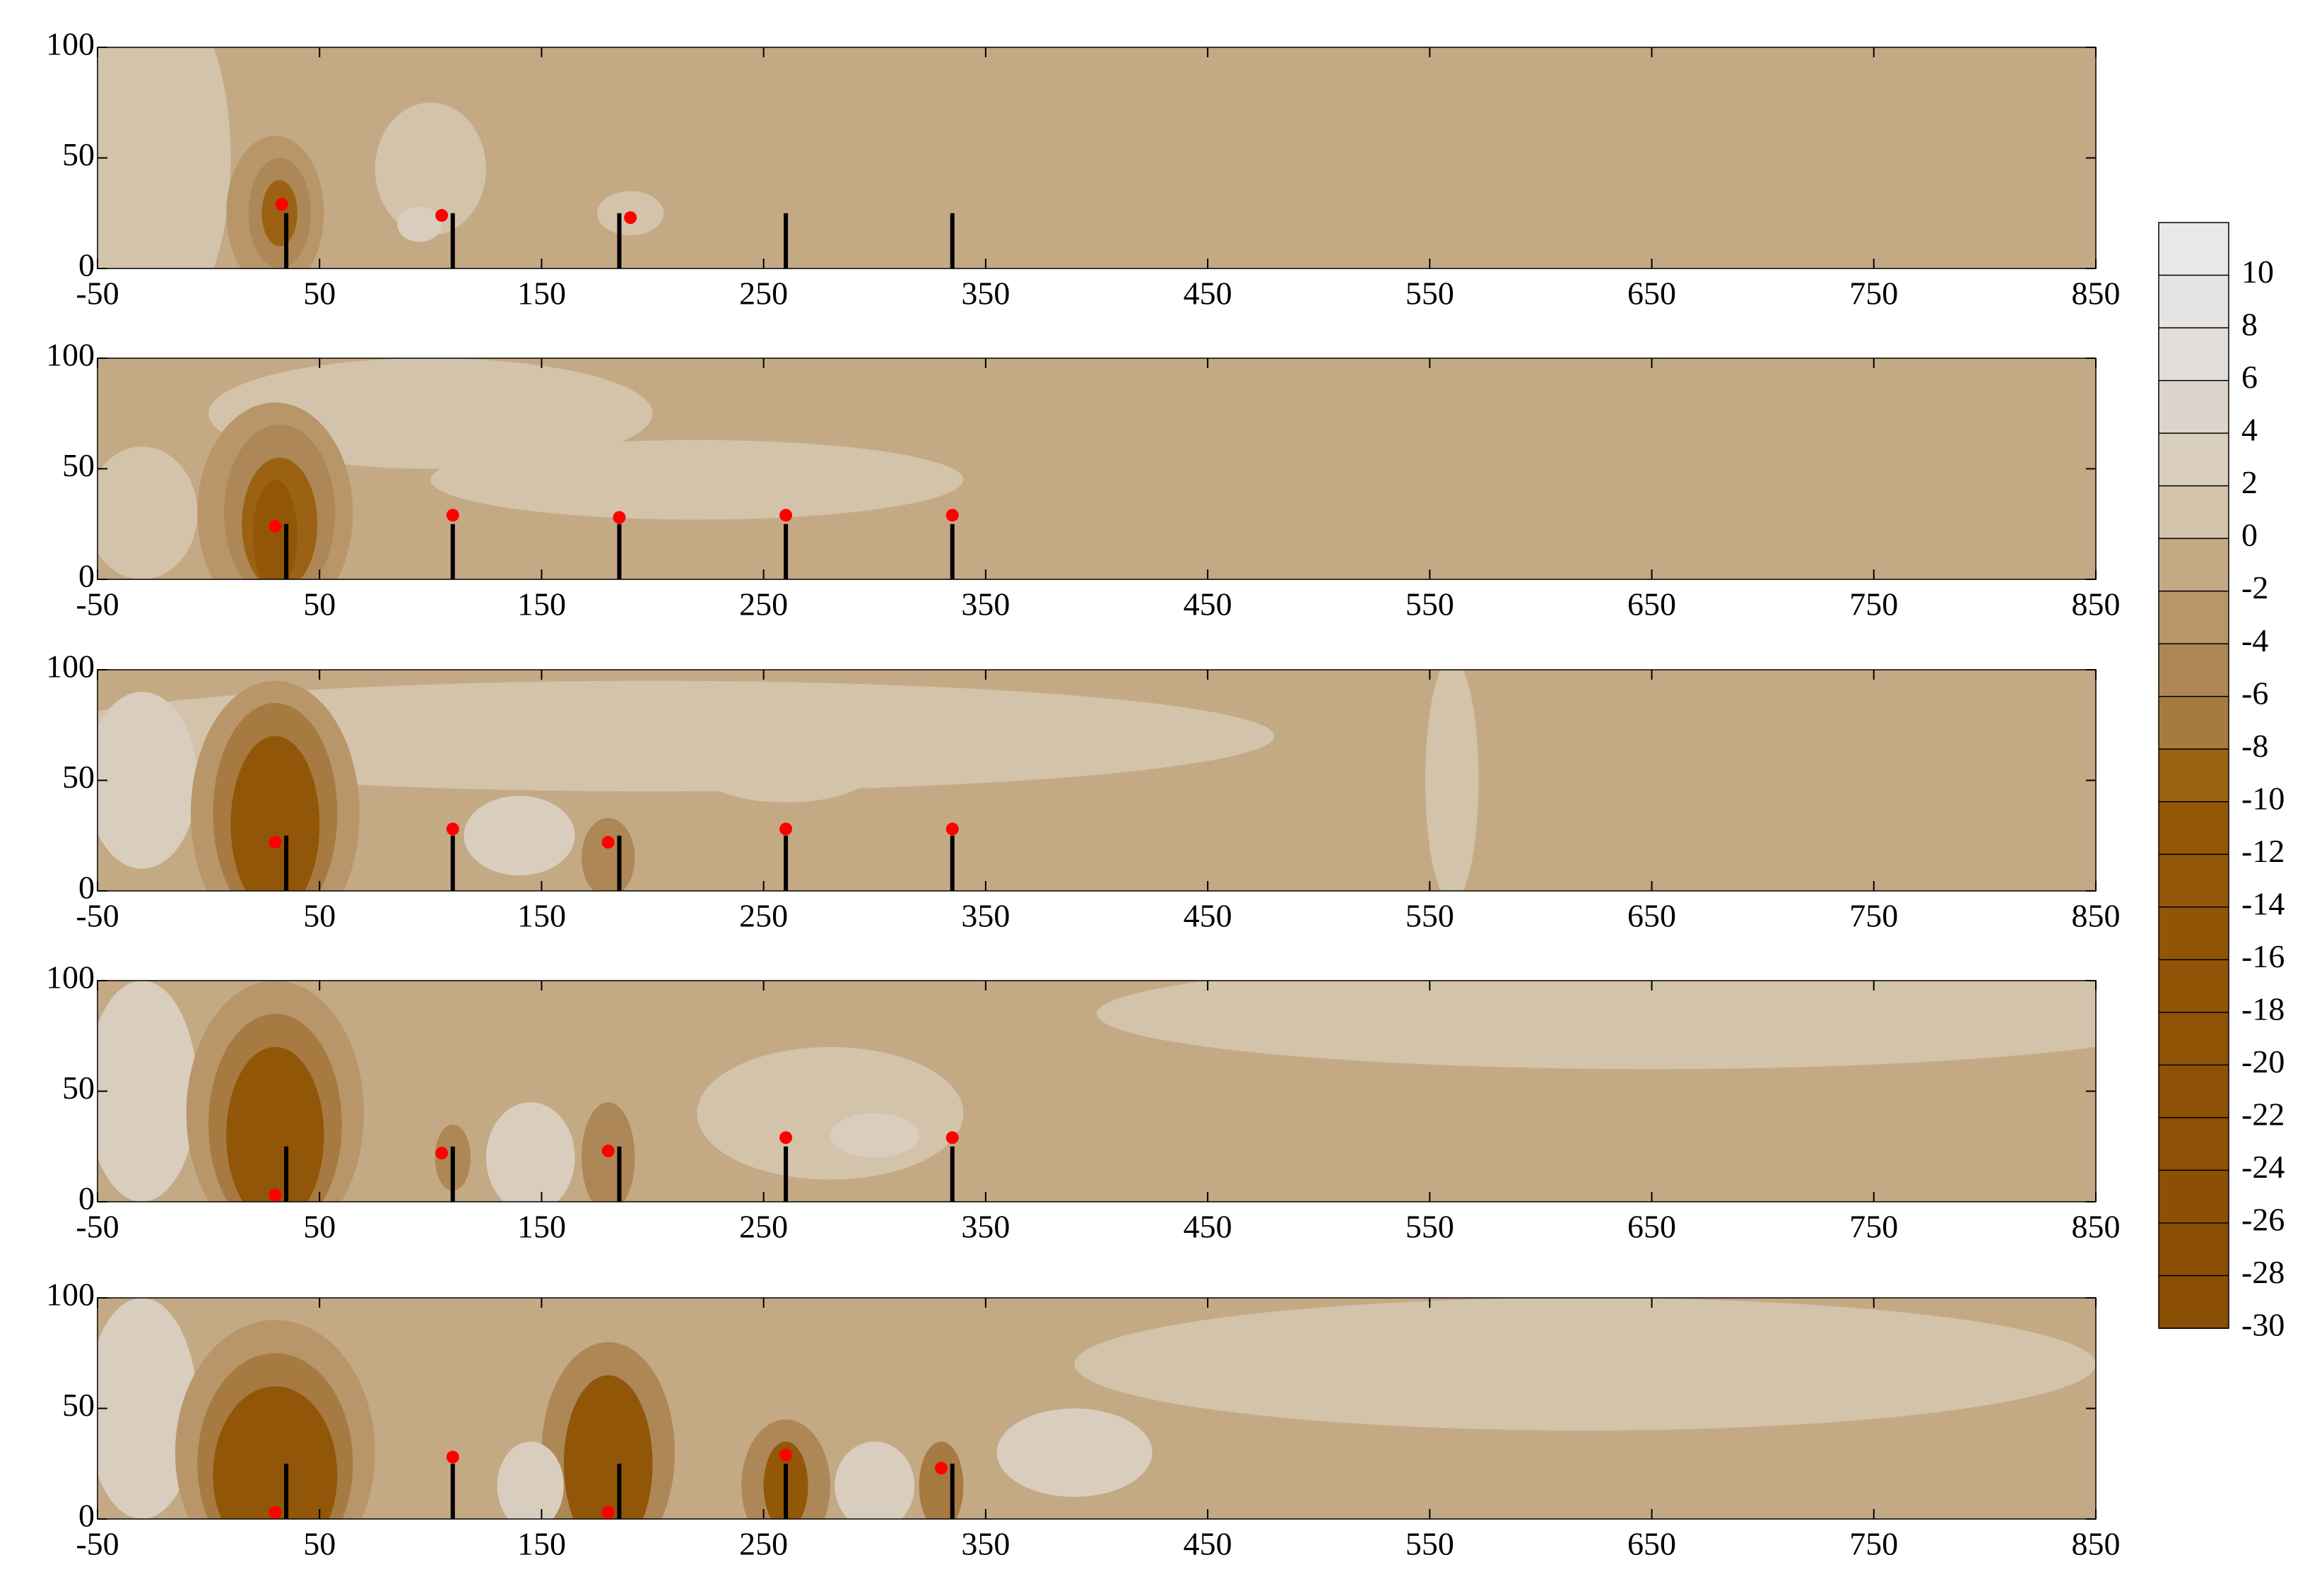 The height and width of the screenshot is (1596, 2305). I want to click on colorbar-tick-label: 6, so click(2250, 377).